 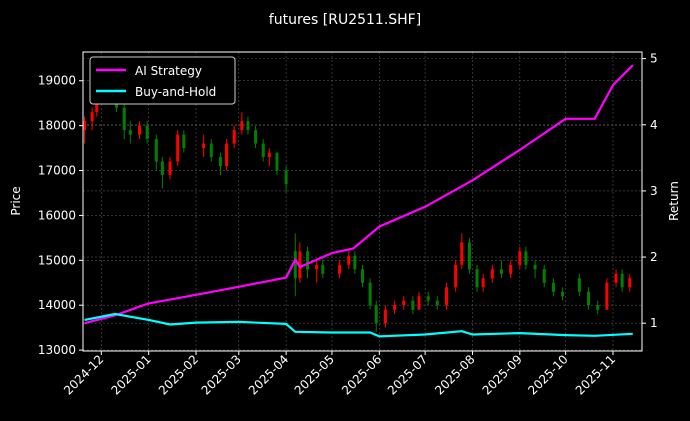 What do you see at coordinates (57, 215) in the screenshot?
I see `y-tick-label: 16000` at bounding box center [57, 215].